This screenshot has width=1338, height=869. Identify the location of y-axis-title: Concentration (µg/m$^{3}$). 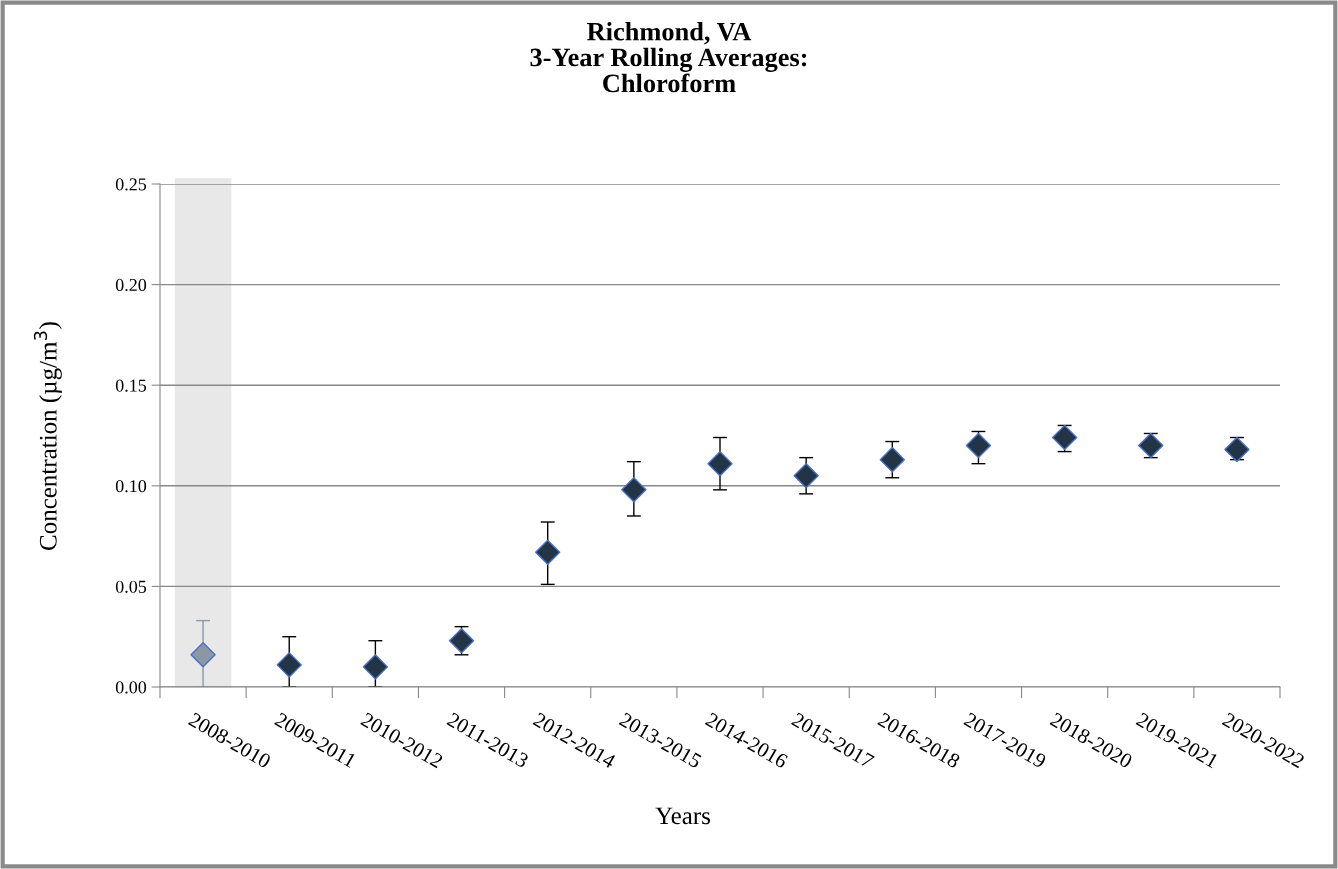
(47, 436).